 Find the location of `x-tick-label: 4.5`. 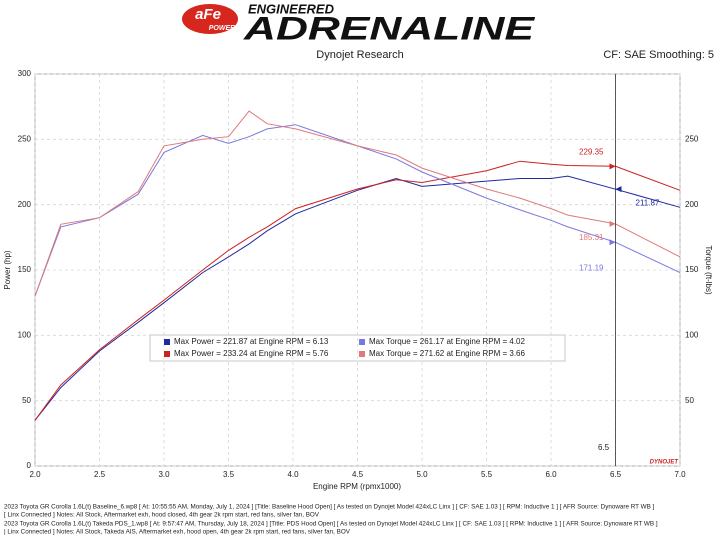

x-tick-label: 4.5 is located at coordinates (358, 474).